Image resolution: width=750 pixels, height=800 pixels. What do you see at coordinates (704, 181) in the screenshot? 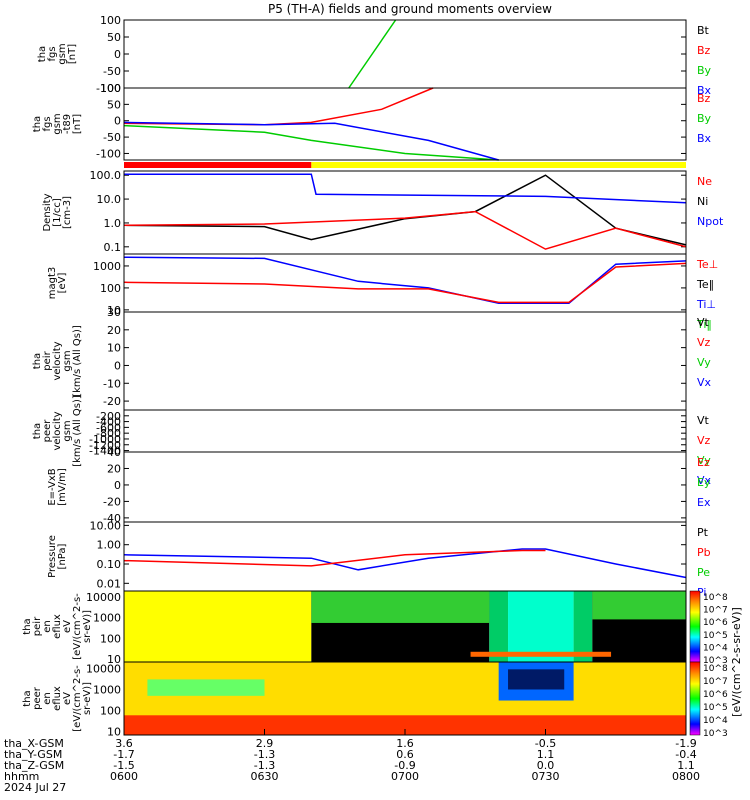
I see `legend-Ne: Ne` at bounding box center [704, 181].